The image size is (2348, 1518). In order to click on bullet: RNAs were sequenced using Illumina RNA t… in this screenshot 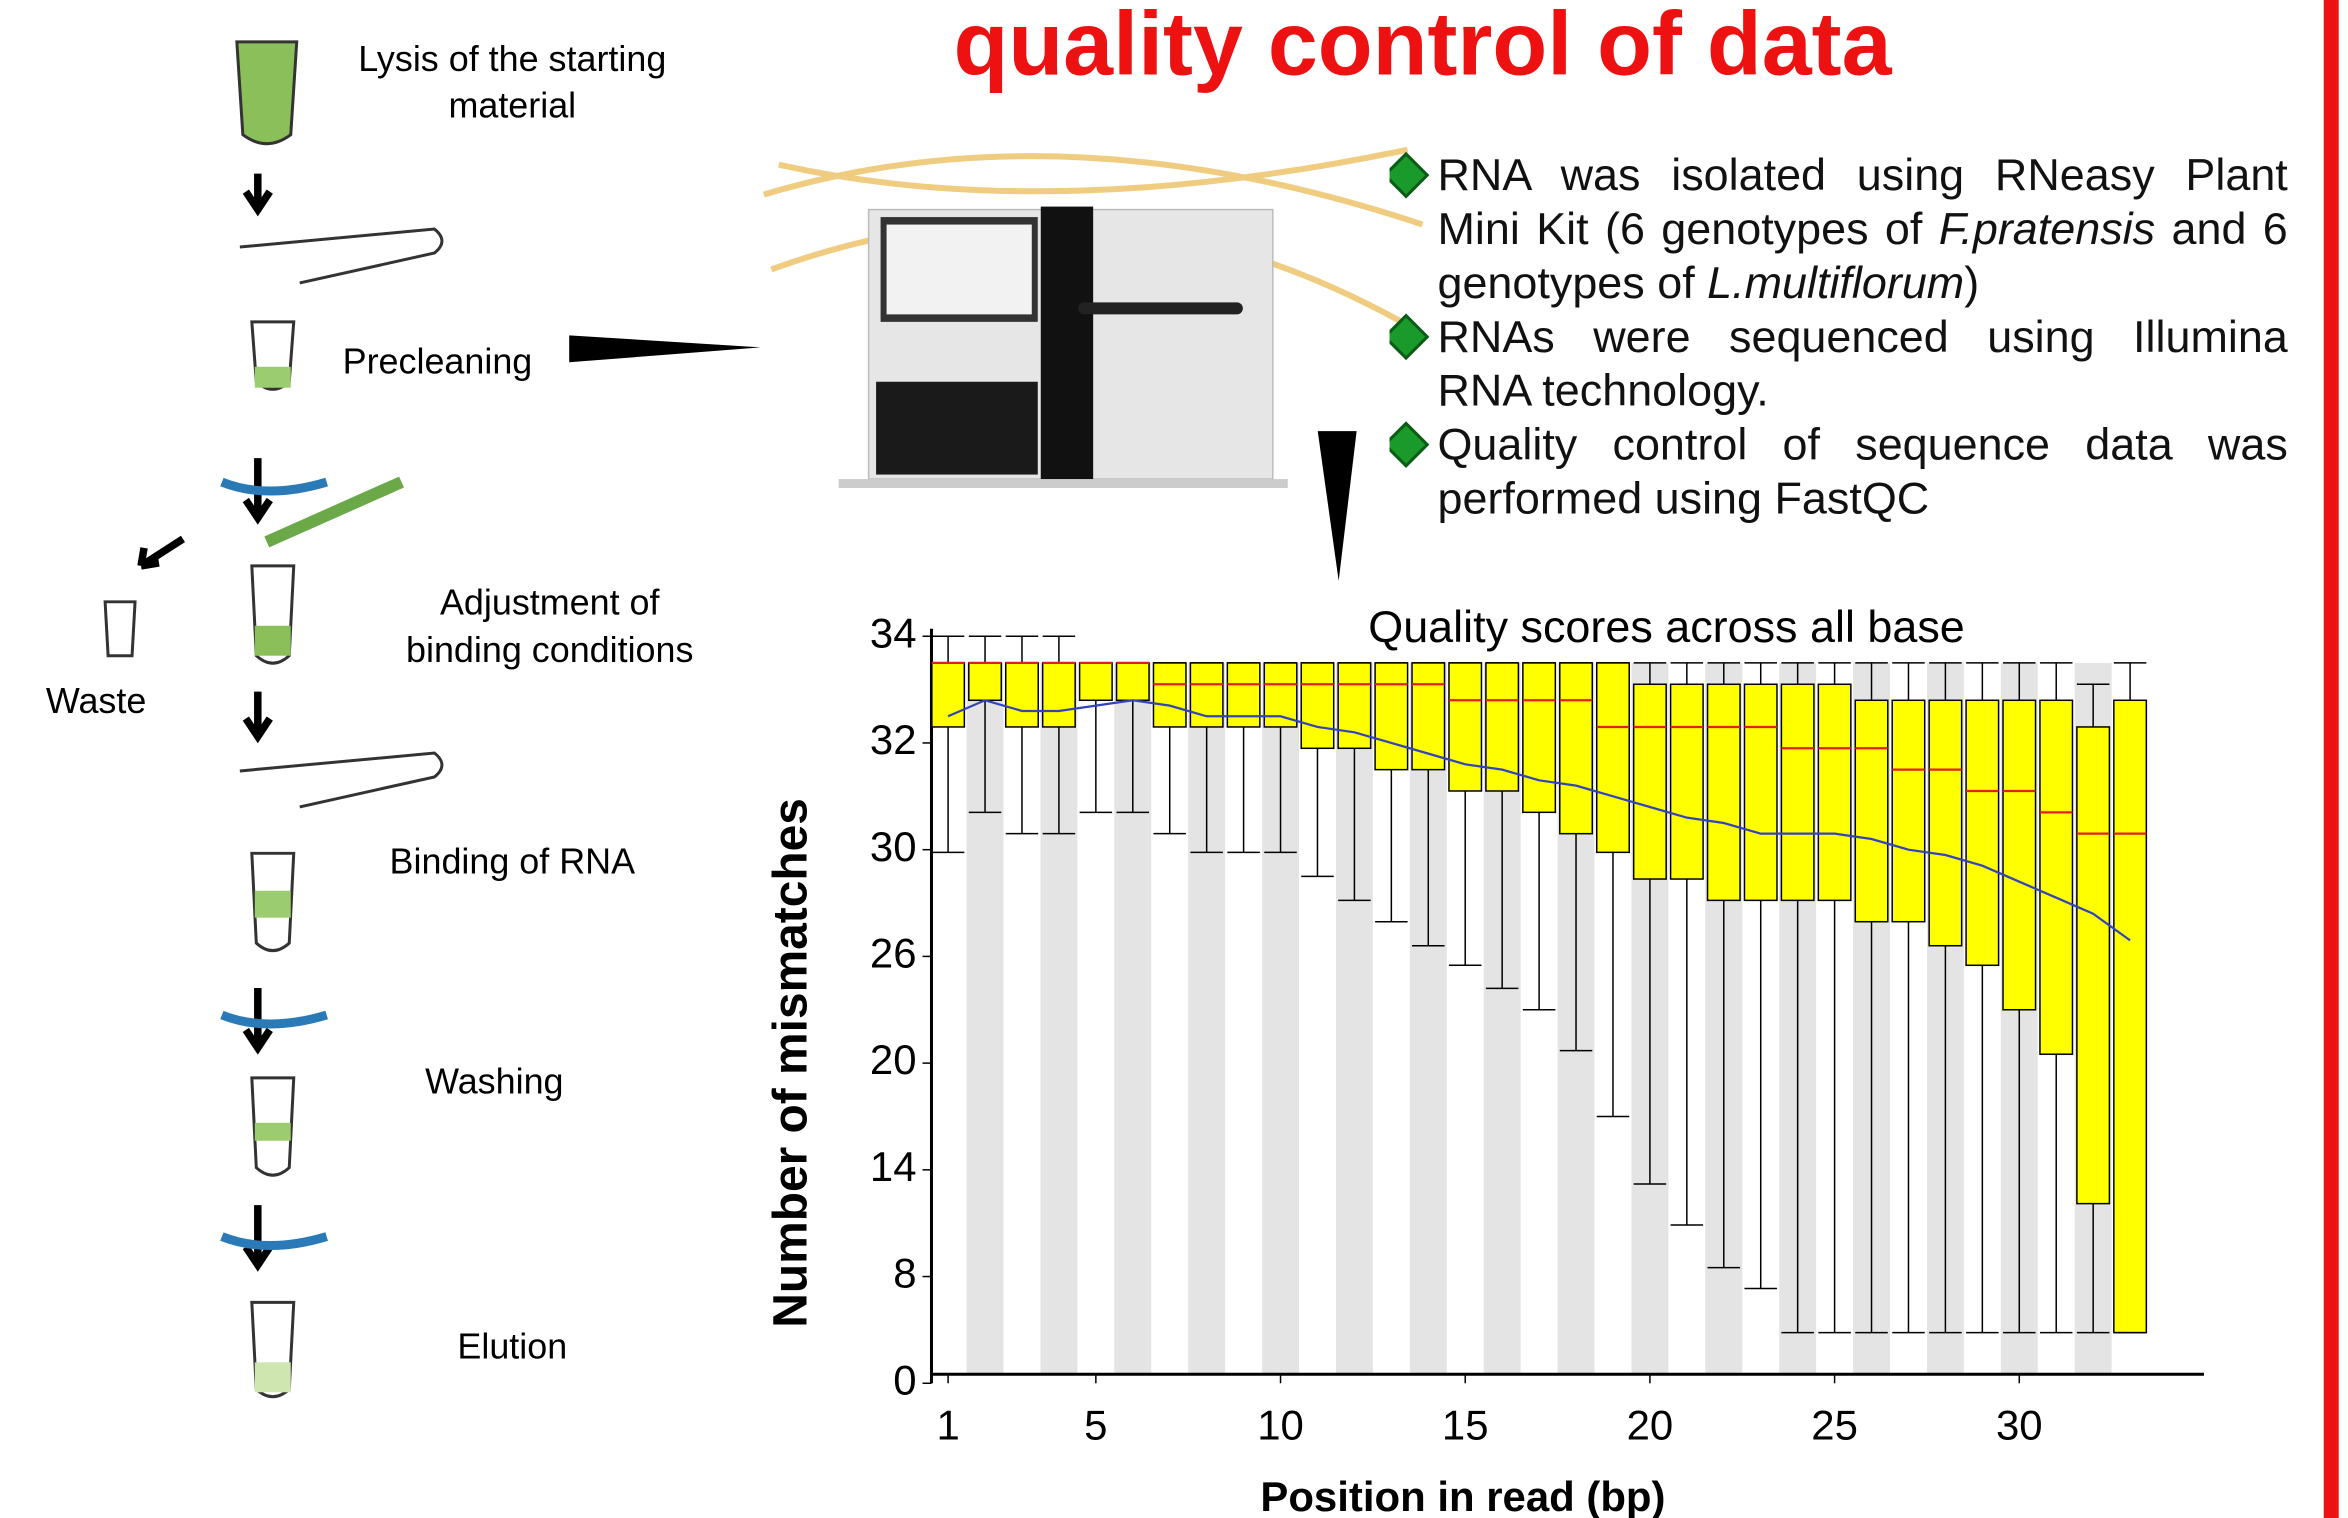, I will do `click(1839, 365)`.